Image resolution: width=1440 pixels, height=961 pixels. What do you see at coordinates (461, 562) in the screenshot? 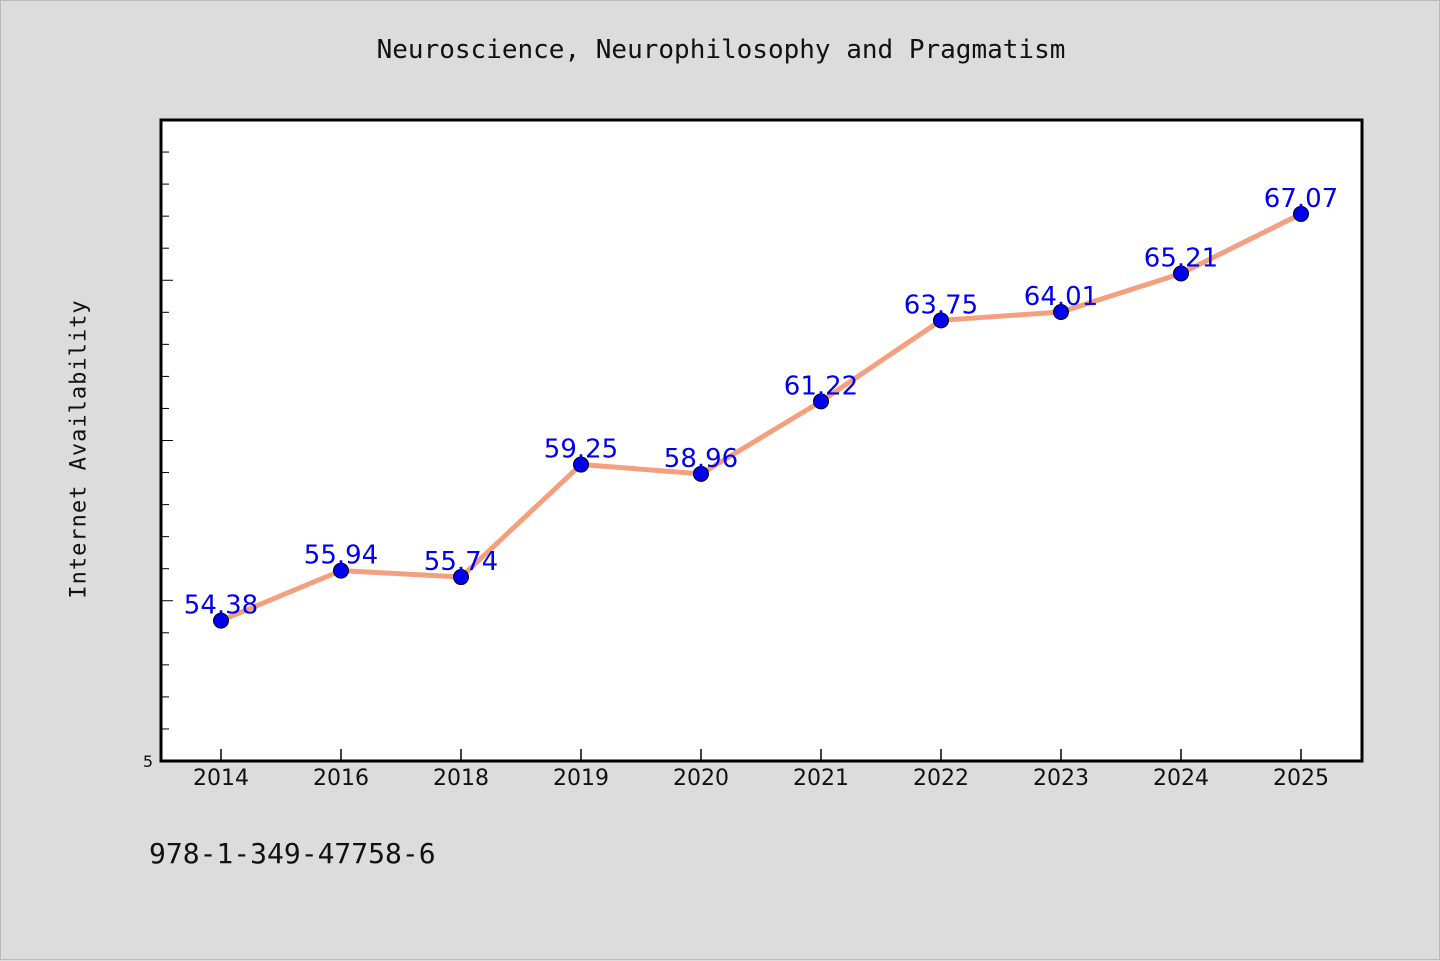
I see `data-label: 55.74` at bounding box center [461, 562].